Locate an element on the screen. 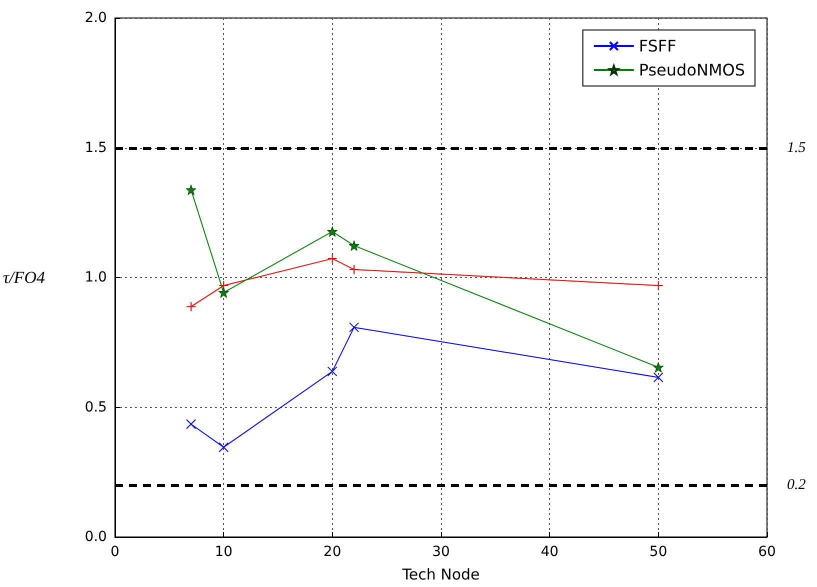 The height and width of the screenshot is (587, 817). x-tick-label: 10 is located at coordinates (223, 552).